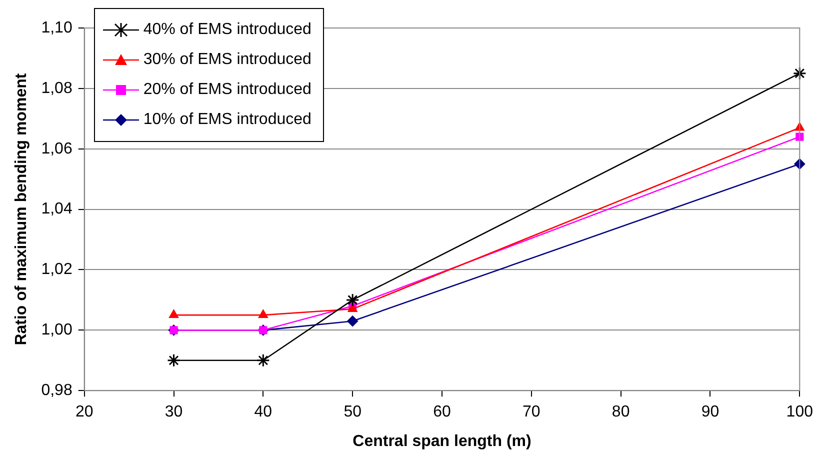 Image resolution: width=819 pixels, height=463 pixels. I want to click on y-tick-label: 1,10, so click(56, 27).